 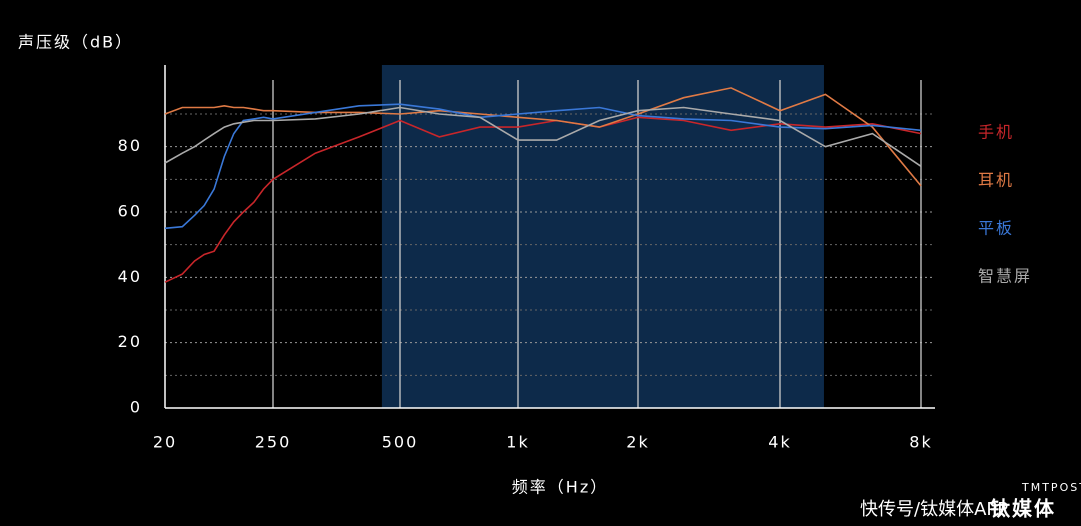 What do you see at coordinates (130, 276) in the screenshot?
I see `y-tick-label: 40` at bounding box center [130, 276].